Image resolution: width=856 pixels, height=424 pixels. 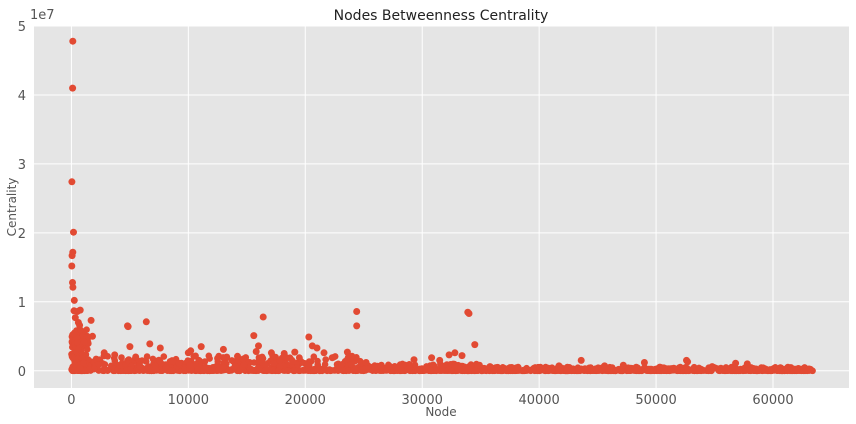 What do you see at coordinates (22, 165) in the screenshot?
I see `y-tick-label: 3` at bounding box center [22, 165].